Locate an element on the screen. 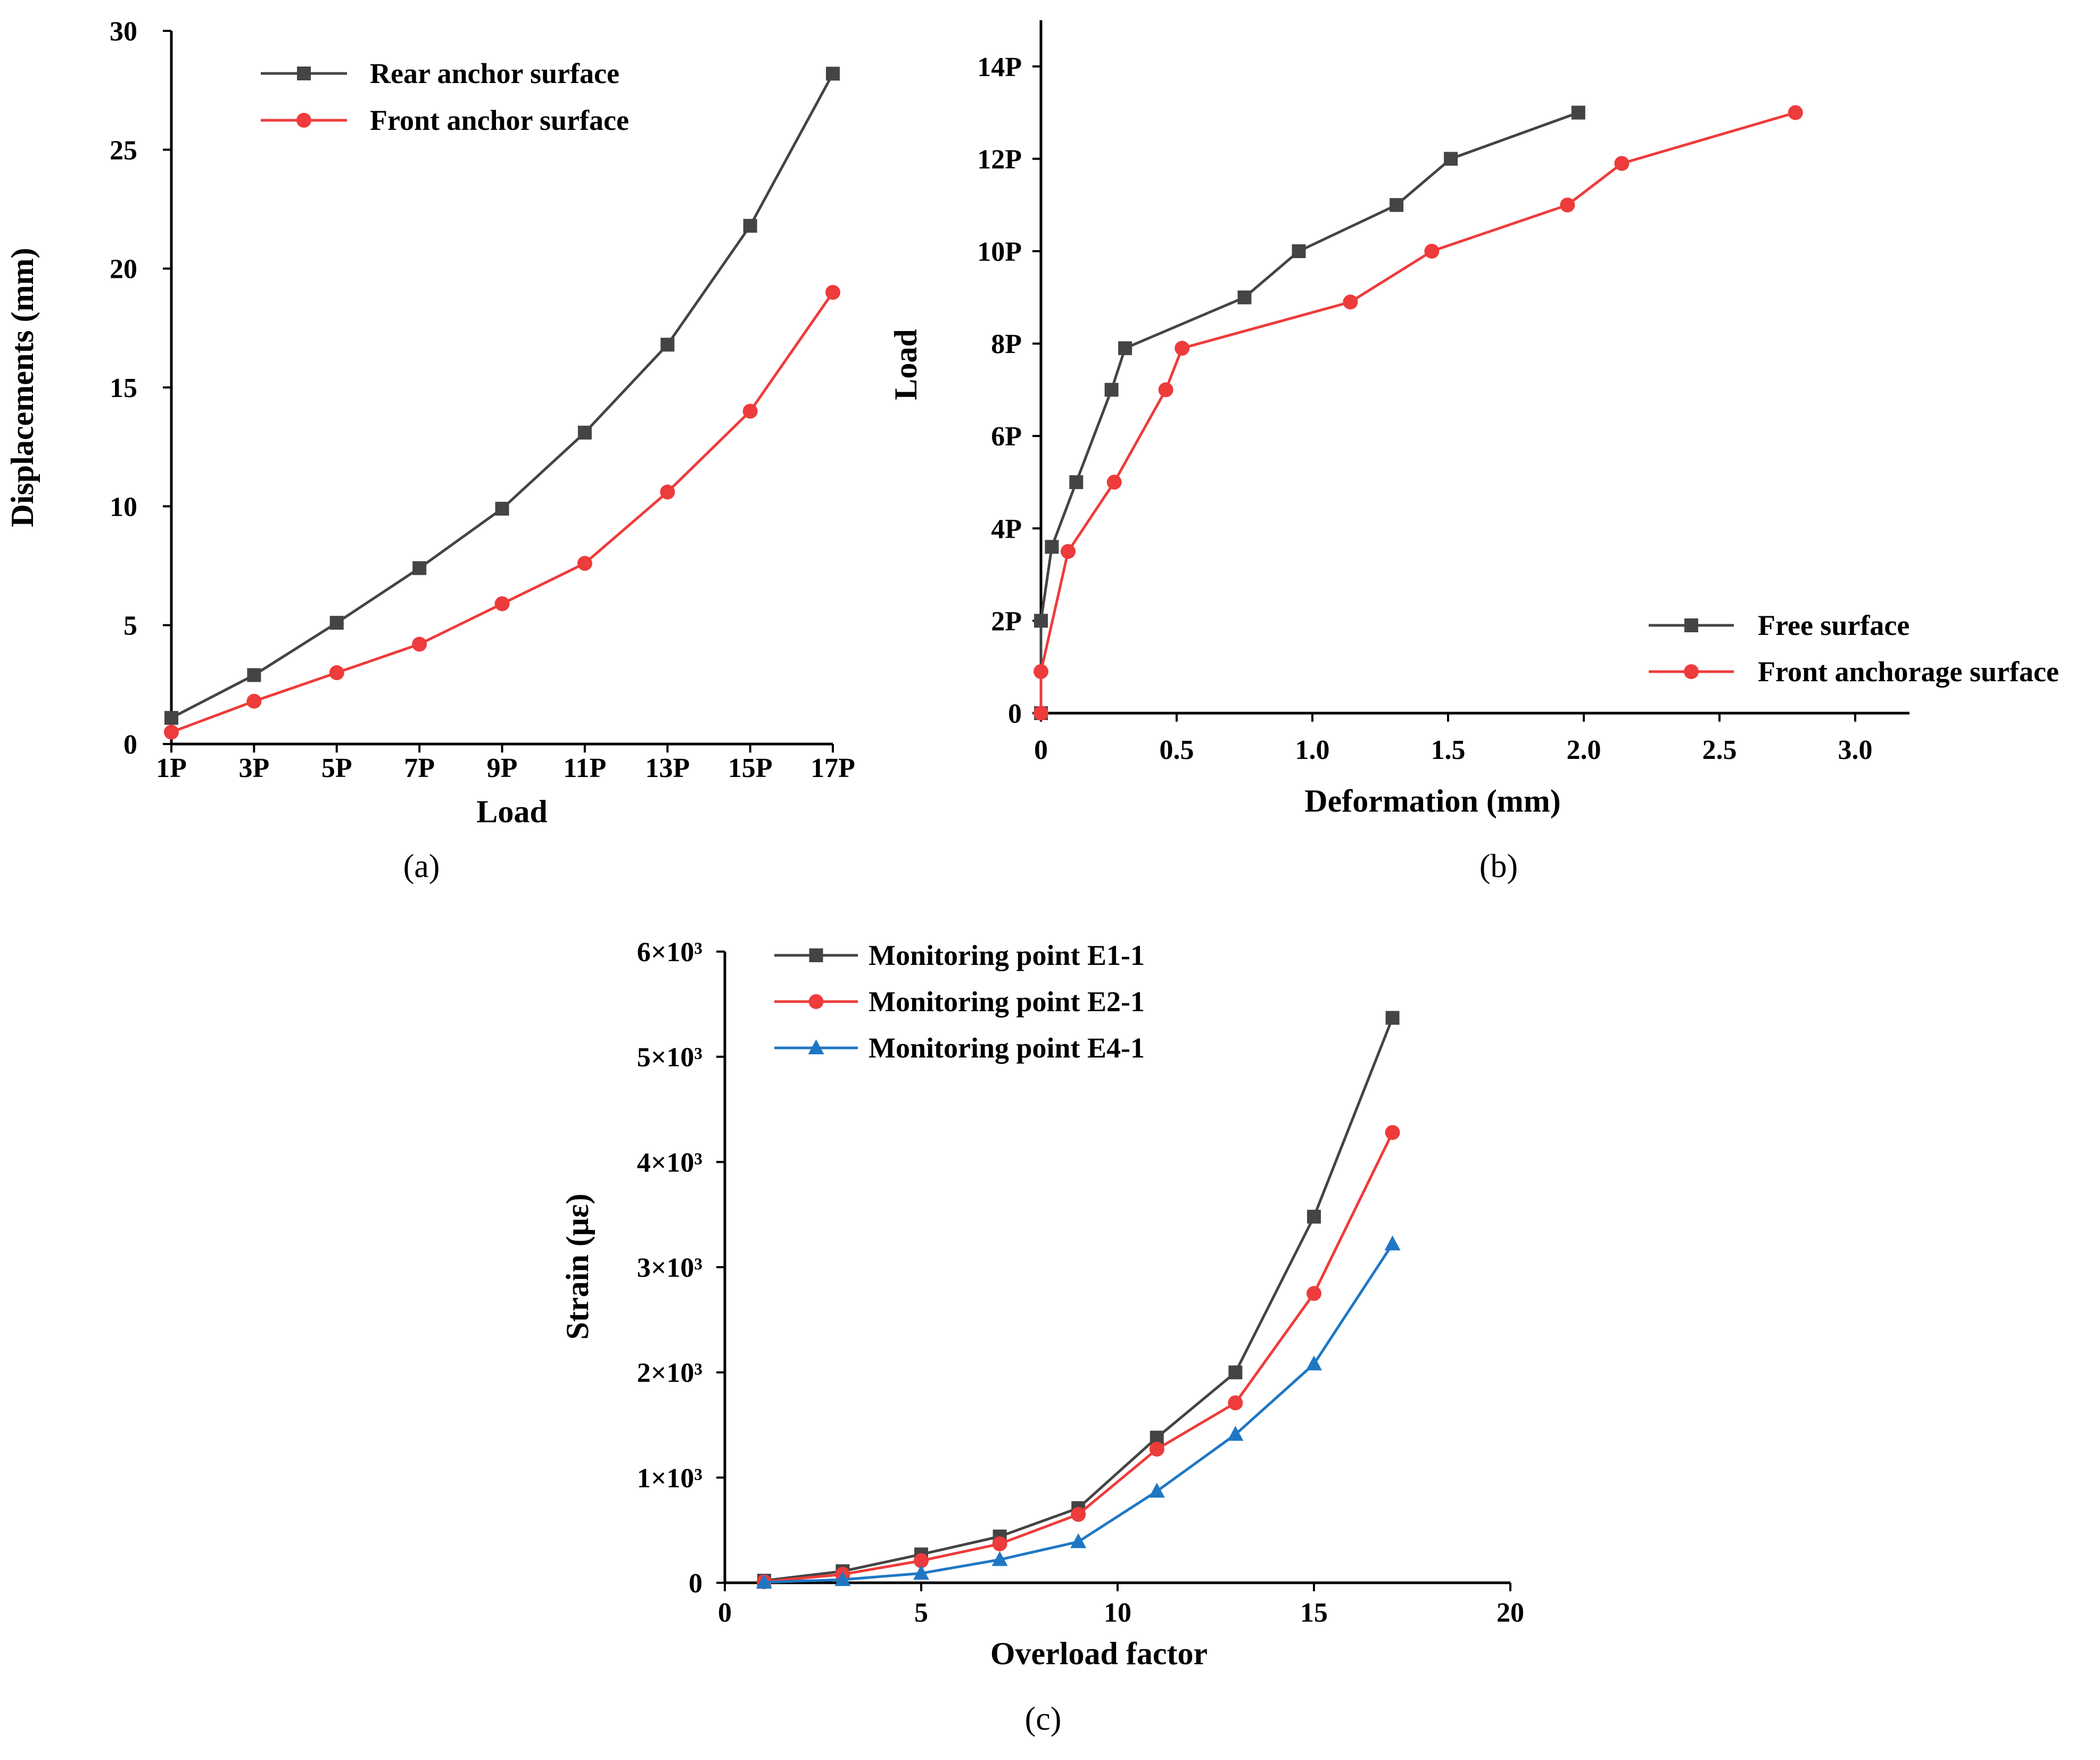  y-tick-label: 30 is located at coordinates (123, 32).